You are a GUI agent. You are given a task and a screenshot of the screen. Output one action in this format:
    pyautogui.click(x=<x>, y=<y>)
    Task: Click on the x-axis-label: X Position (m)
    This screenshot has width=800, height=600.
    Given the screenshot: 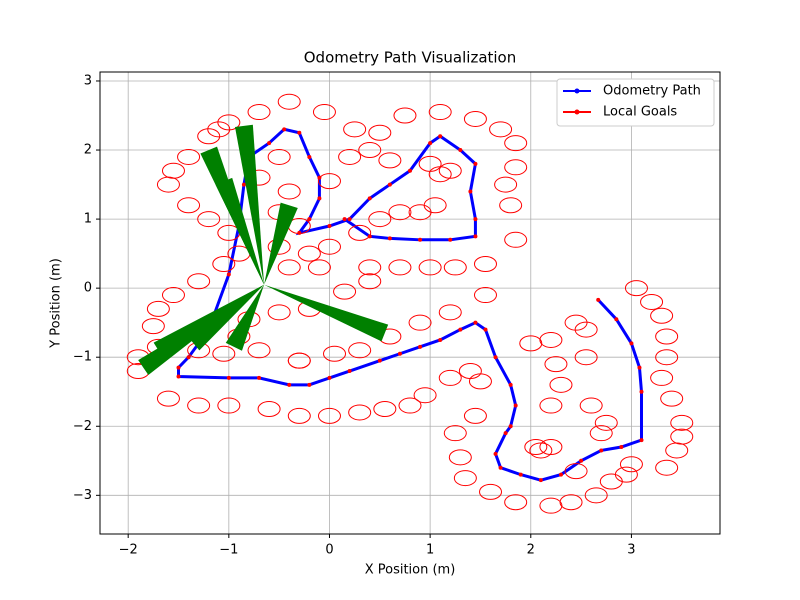 What is the action you would take?
    pyautogui.click(x=410, y=570)
    